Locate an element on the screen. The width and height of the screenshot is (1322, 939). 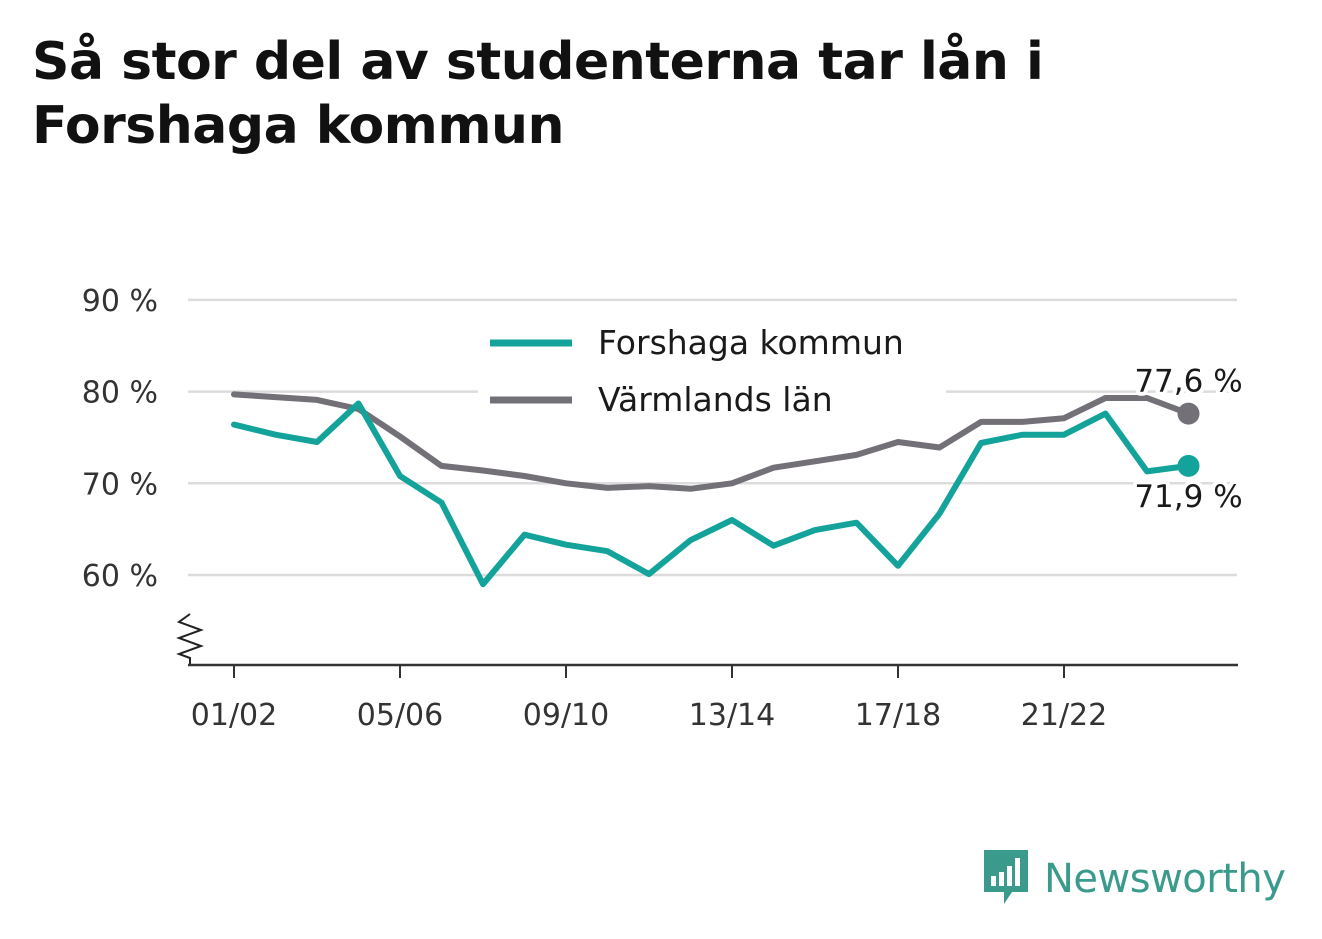
y-tick-label: 60 % is located at coordinates (120, 576).